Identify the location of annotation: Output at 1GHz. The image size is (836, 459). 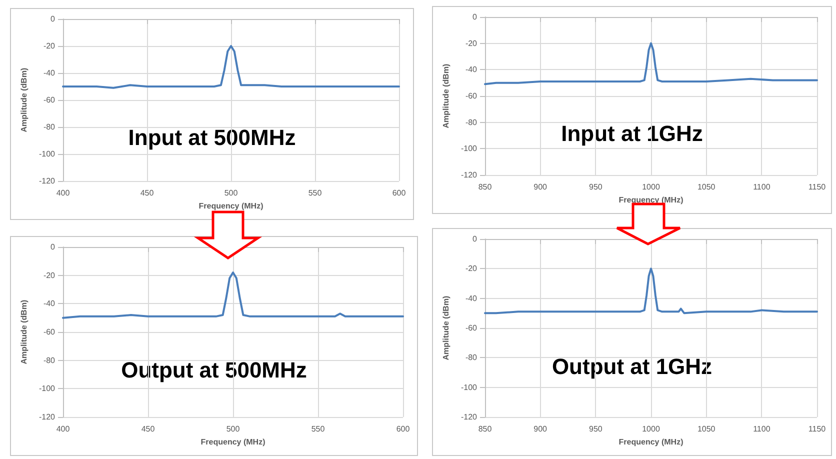
(632, 367).